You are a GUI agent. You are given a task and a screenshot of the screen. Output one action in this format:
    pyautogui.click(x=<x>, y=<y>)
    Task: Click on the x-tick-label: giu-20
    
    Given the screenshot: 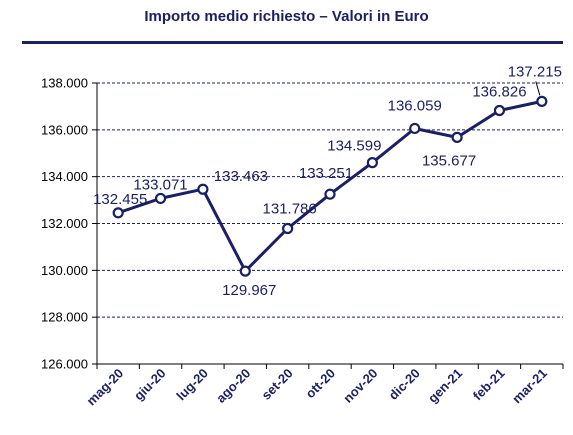 What is the action you would take?
    pyautogui.click(x=150, y=385)
    